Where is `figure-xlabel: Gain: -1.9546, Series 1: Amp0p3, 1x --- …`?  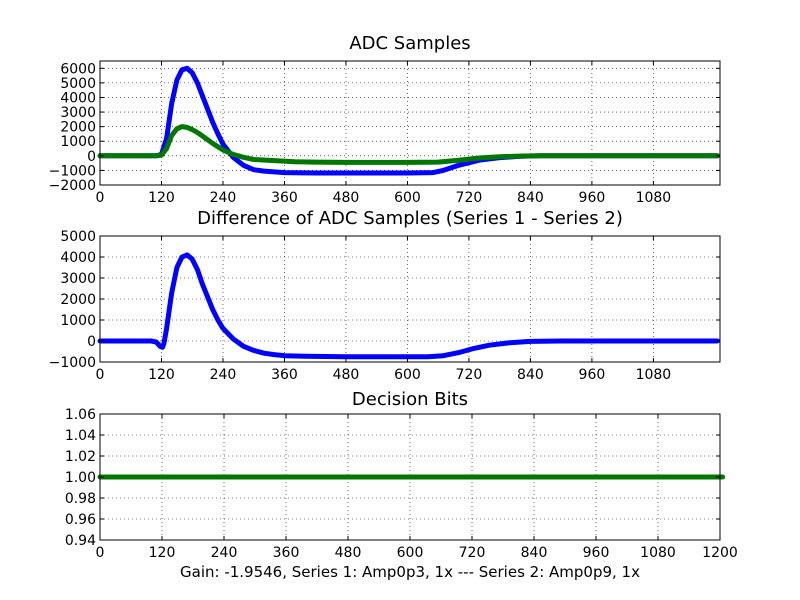
figure-xlabel: Gain: -1.9546, Series 1: Amp0p3, 1x --- … is located at coordinates (410, 572).